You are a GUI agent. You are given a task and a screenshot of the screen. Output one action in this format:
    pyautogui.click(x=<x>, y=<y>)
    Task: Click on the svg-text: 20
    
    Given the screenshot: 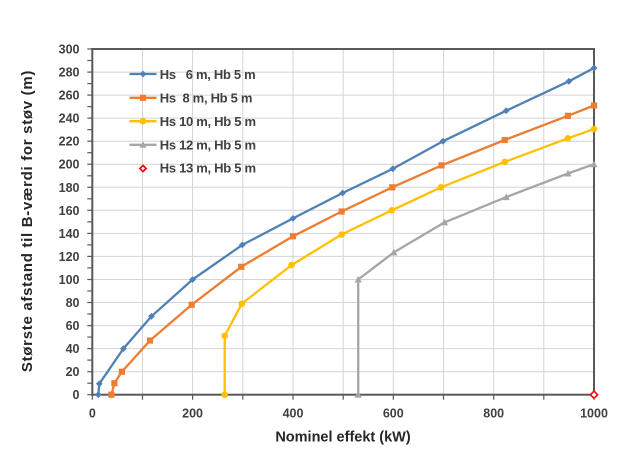 What is the action you would take?
    pyautogui.click(x=73, y=372)
    